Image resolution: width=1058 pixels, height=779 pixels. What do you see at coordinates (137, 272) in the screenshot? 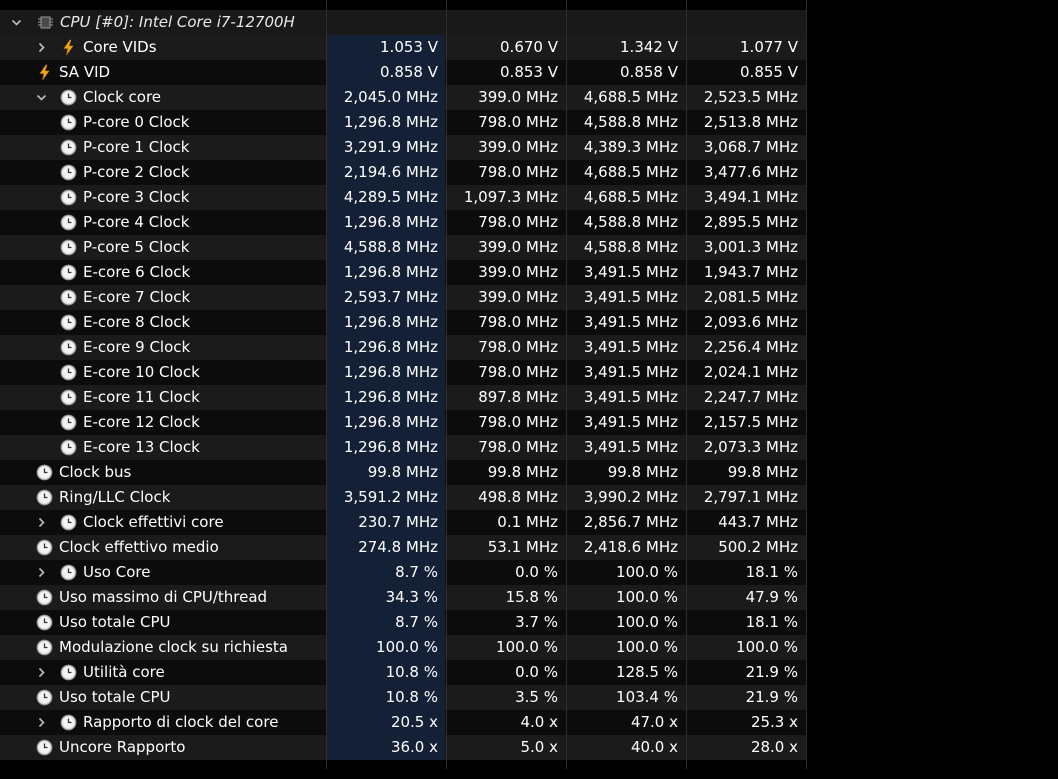
I see `sensor-label: E-core 6 Clock` at bounding box center [137, 272].